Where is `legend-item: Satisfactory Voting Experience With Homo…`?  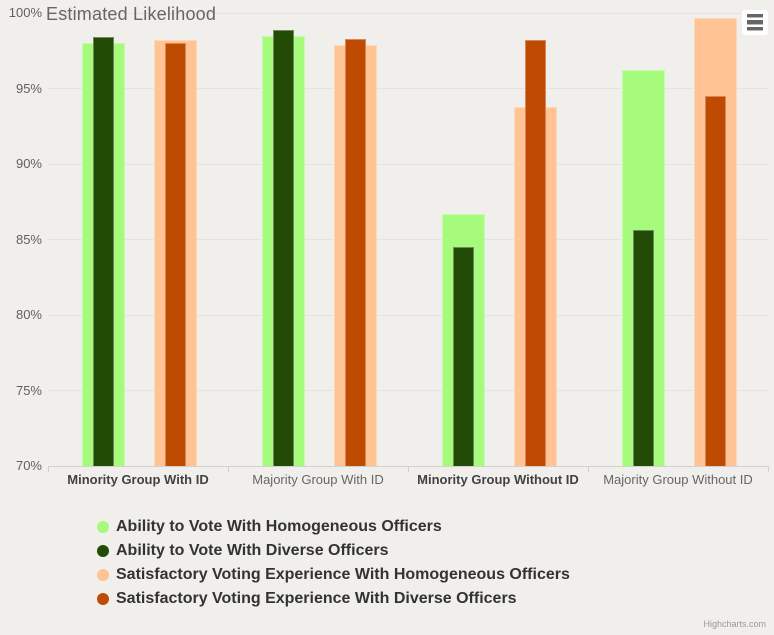 legend-item: Satisfactory Voting Experience With Homo… is located at coordinates (333, 575).